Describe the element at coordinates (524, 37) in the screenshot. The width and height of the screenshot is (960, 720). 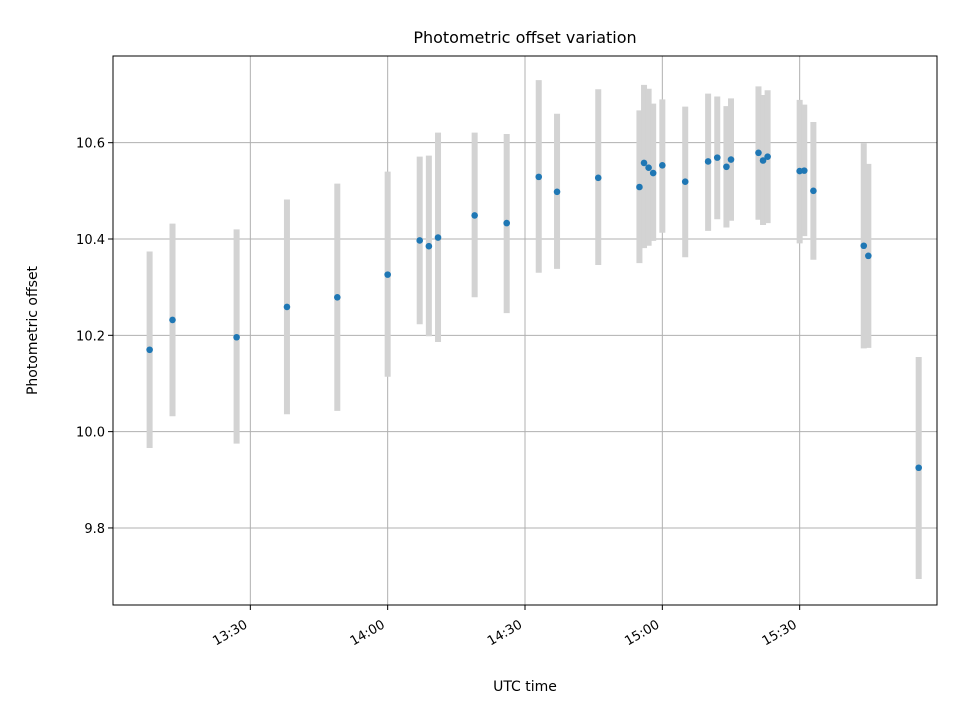
I see `chart-title: Photometric offset variation` at that location.